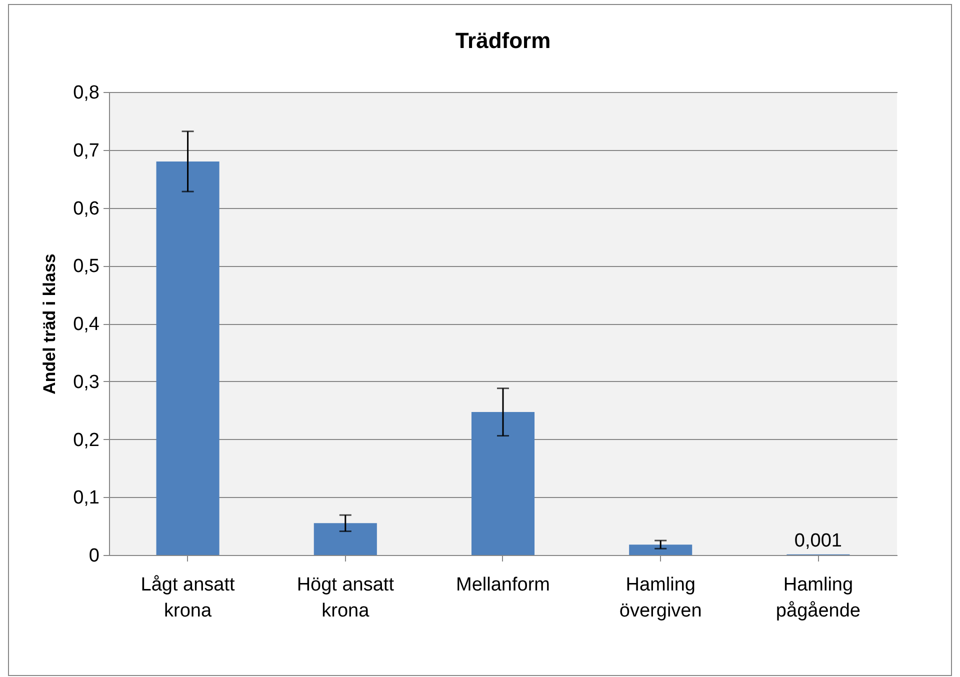  What do you see at coordinates (86, 93) in the screenshot?
I see `y-tick-label: 0,8` at bounding box center [86, 93].